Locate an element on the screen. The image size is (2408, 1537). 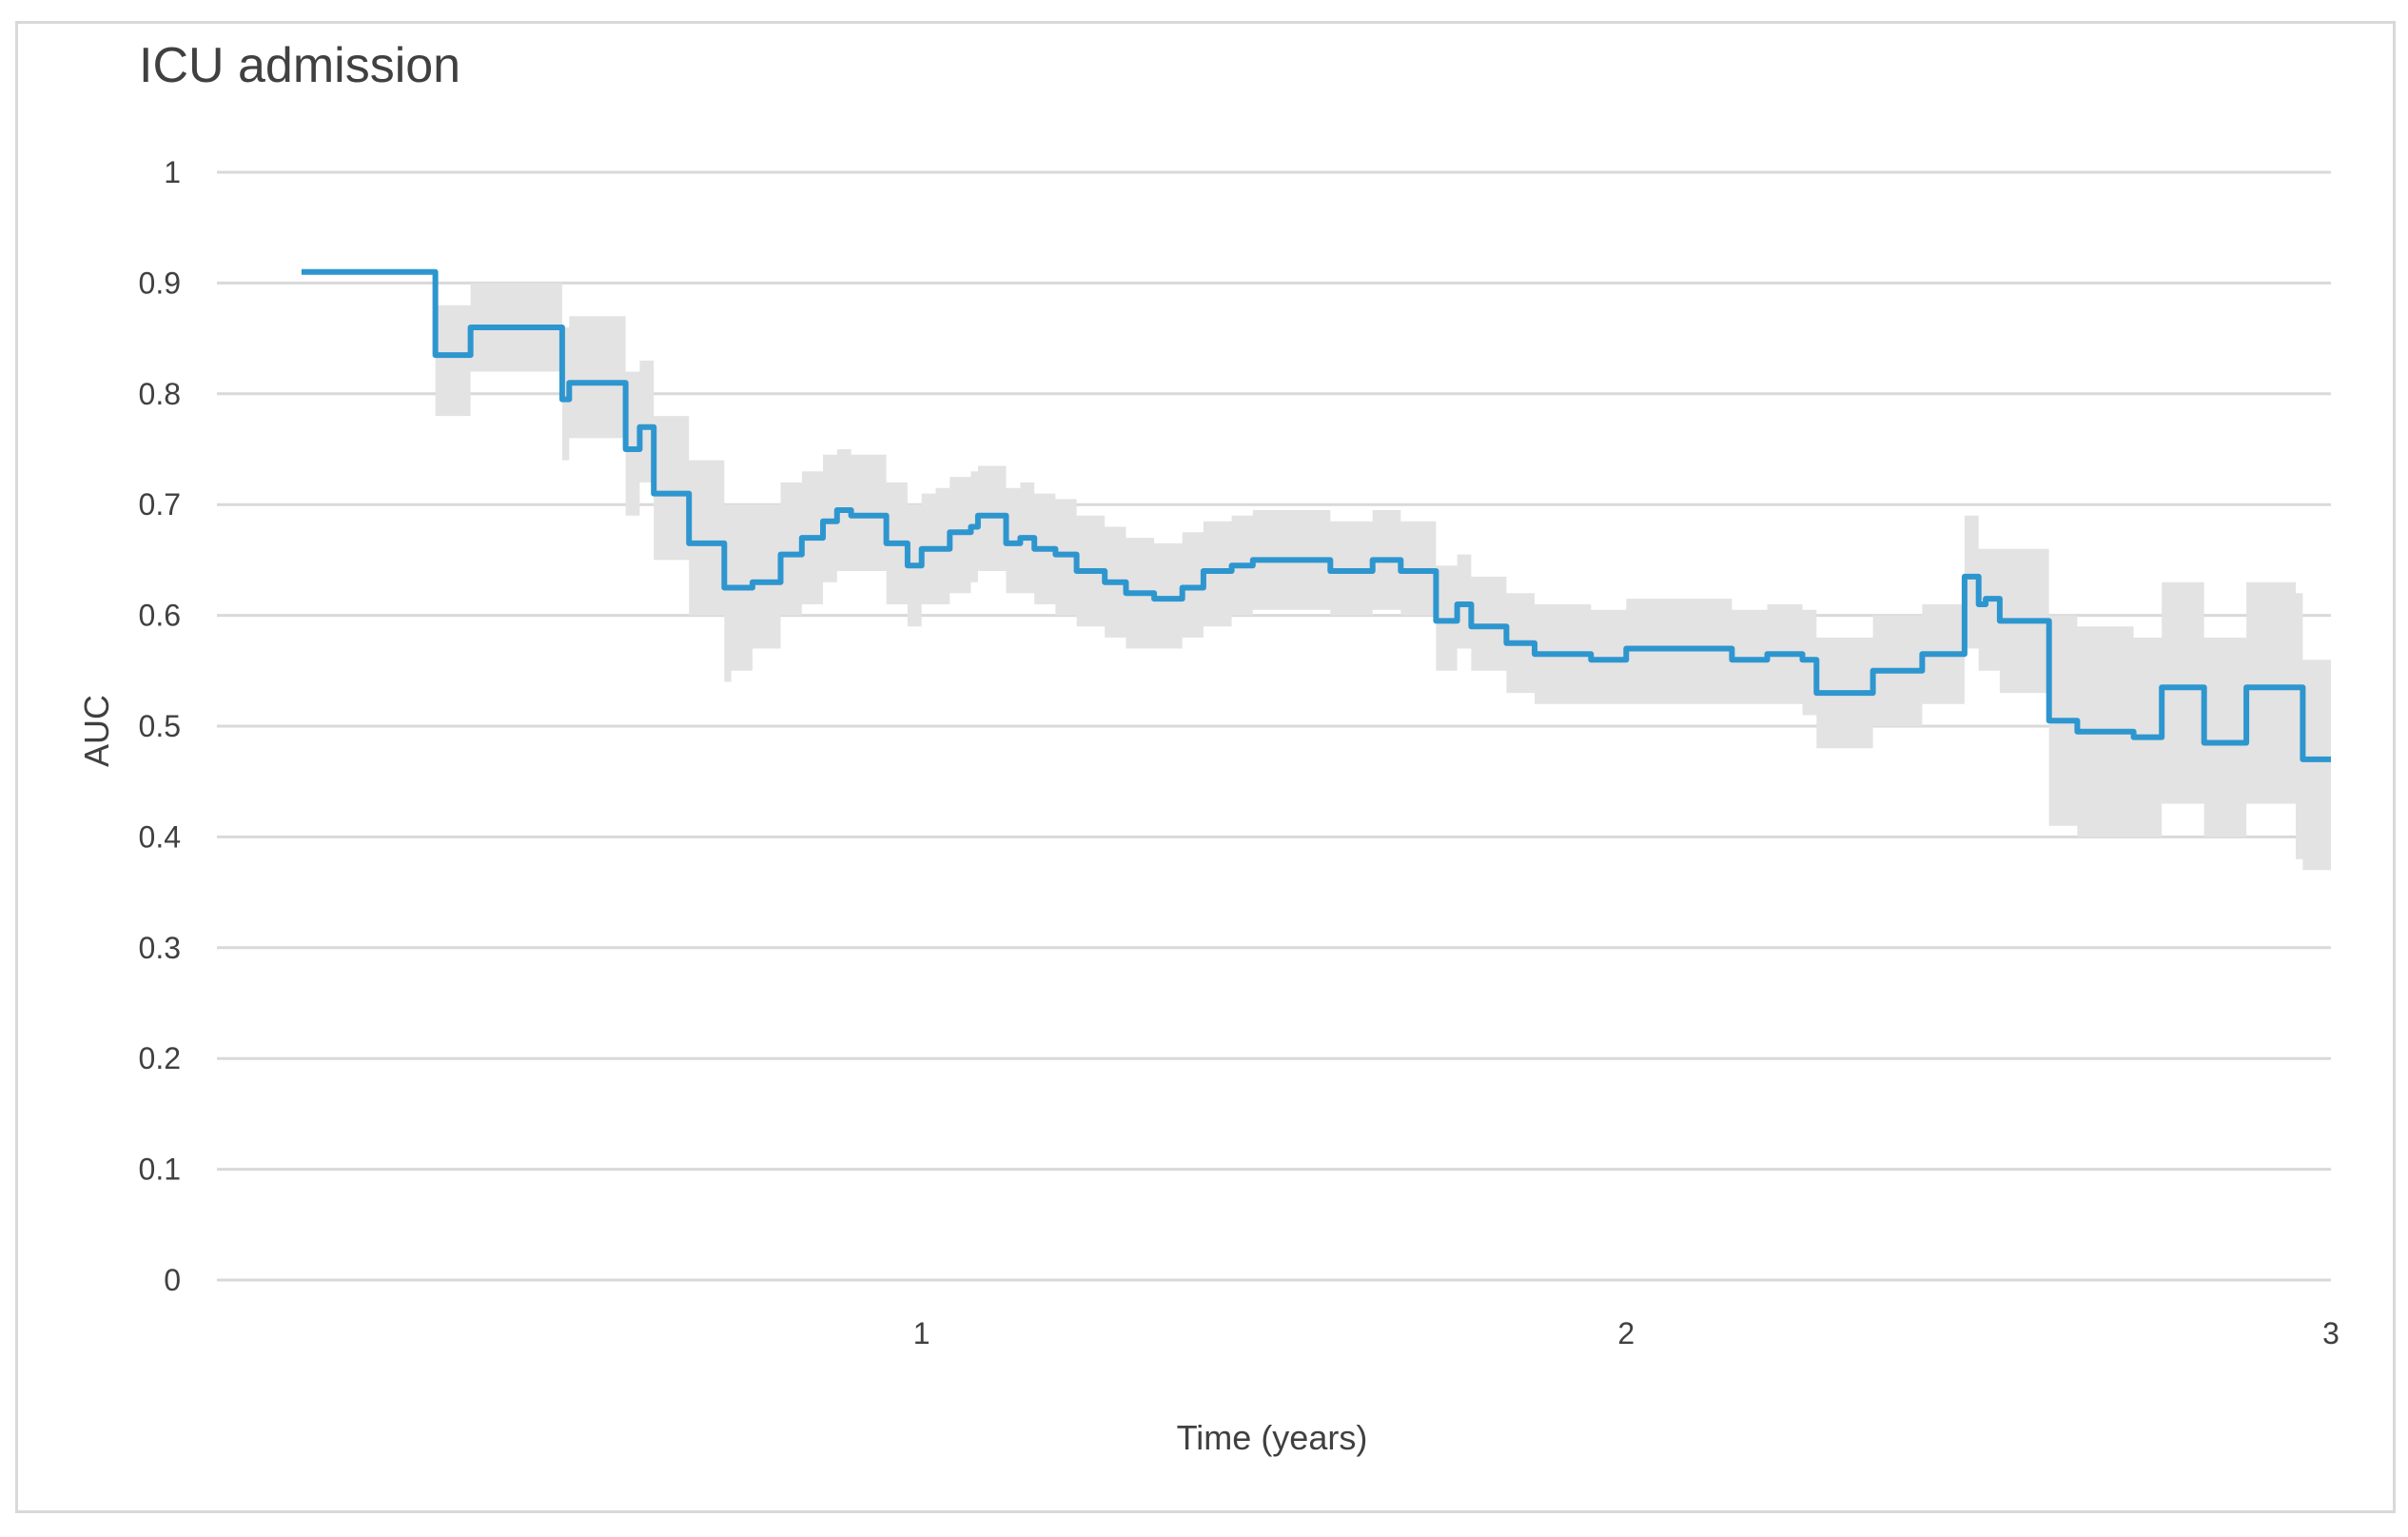
x-tick-label: 2 is located at coordinates (1626, 1333).